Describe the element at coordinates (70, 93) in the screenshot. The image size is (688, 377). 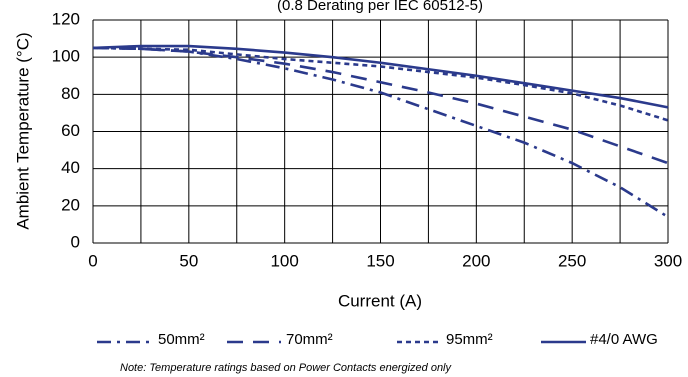
I see `y-tick-label: 80` at that location.